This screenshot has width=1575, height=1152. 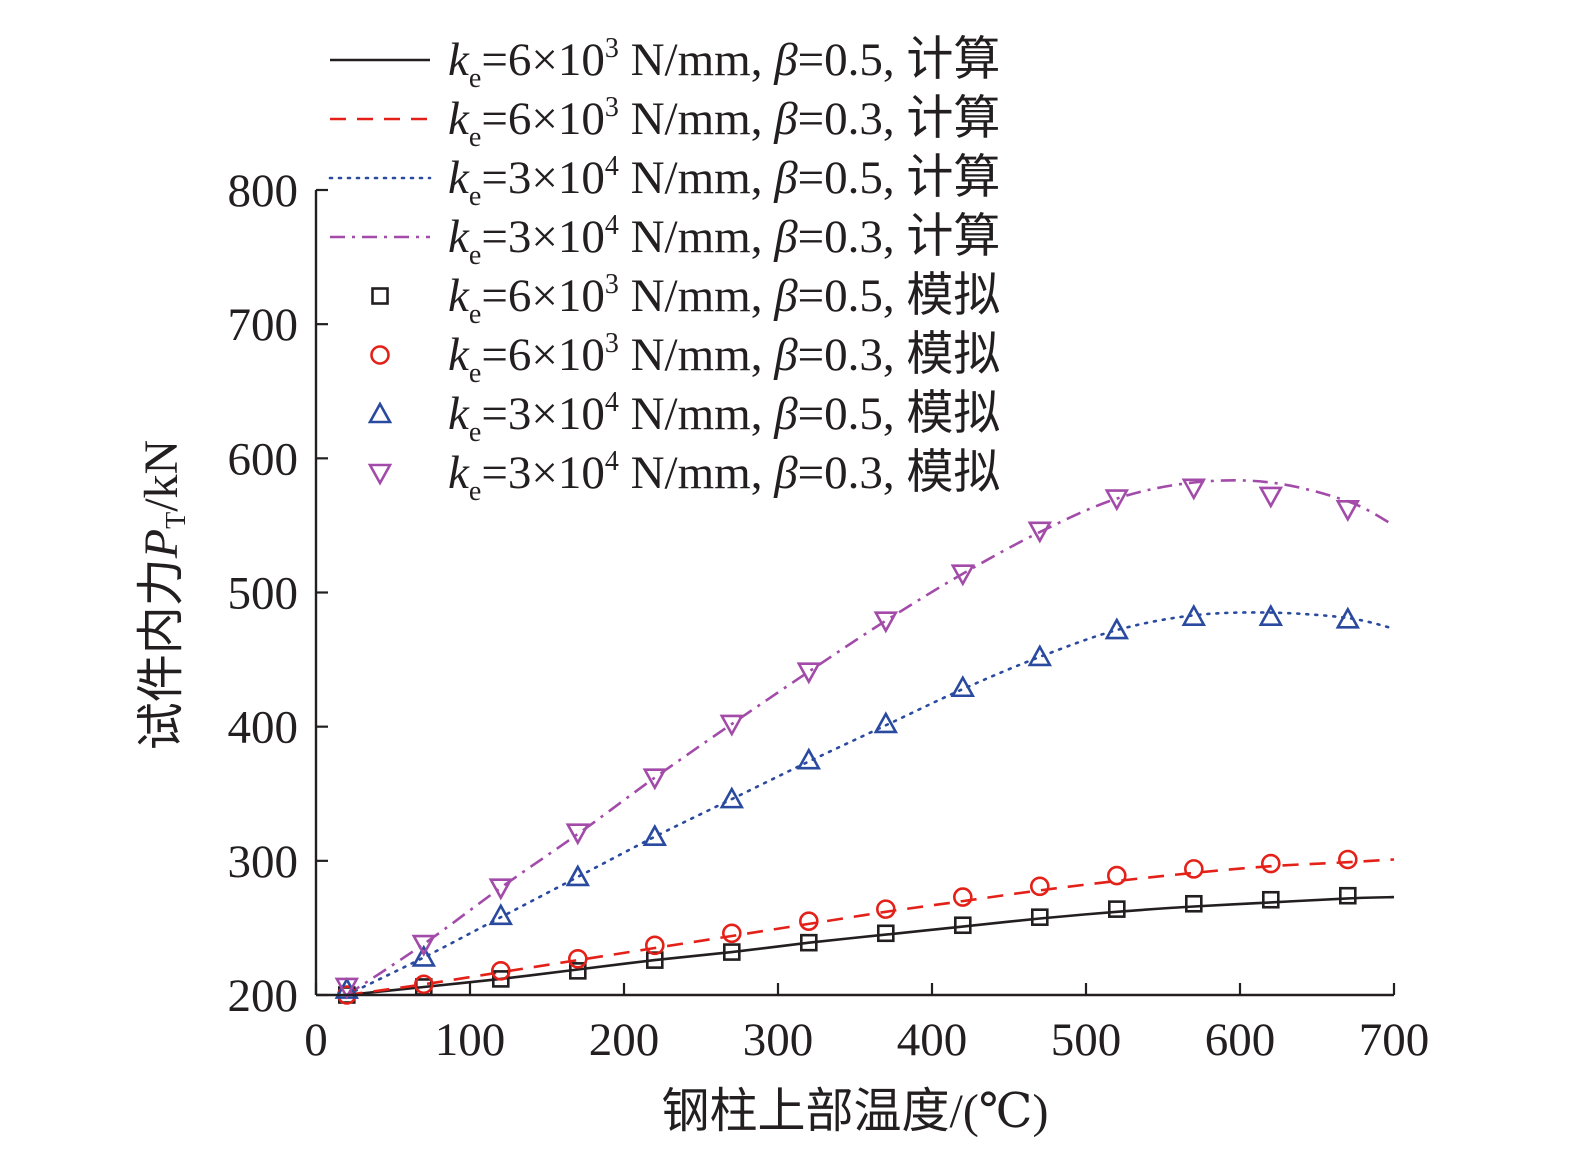 What do you see at coordinates (932, 1040) in the screenshot?
I see `x-tick-label: 400` at bounding box center [932, 1040].